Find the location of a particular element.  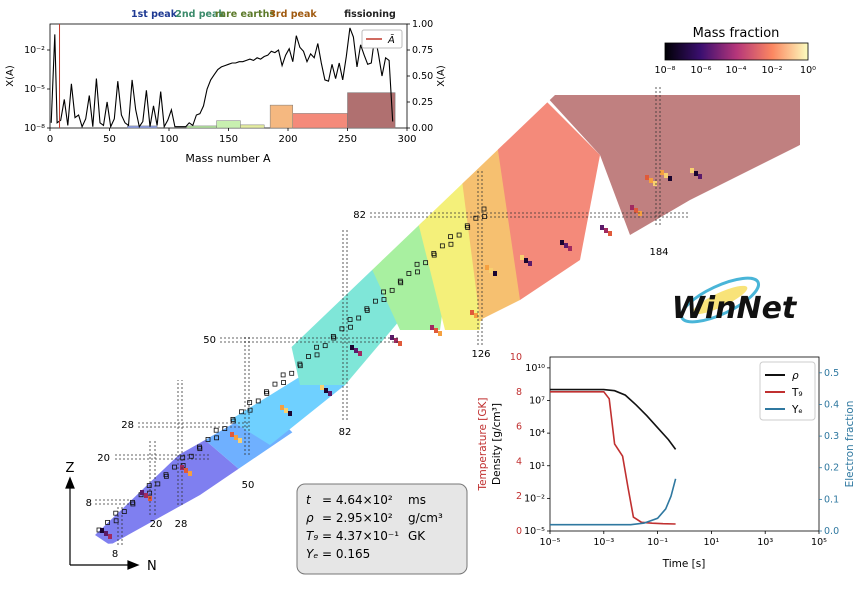

info-t9-val: = 4.37×10⁻¹ is located at coordinates (360, 536).